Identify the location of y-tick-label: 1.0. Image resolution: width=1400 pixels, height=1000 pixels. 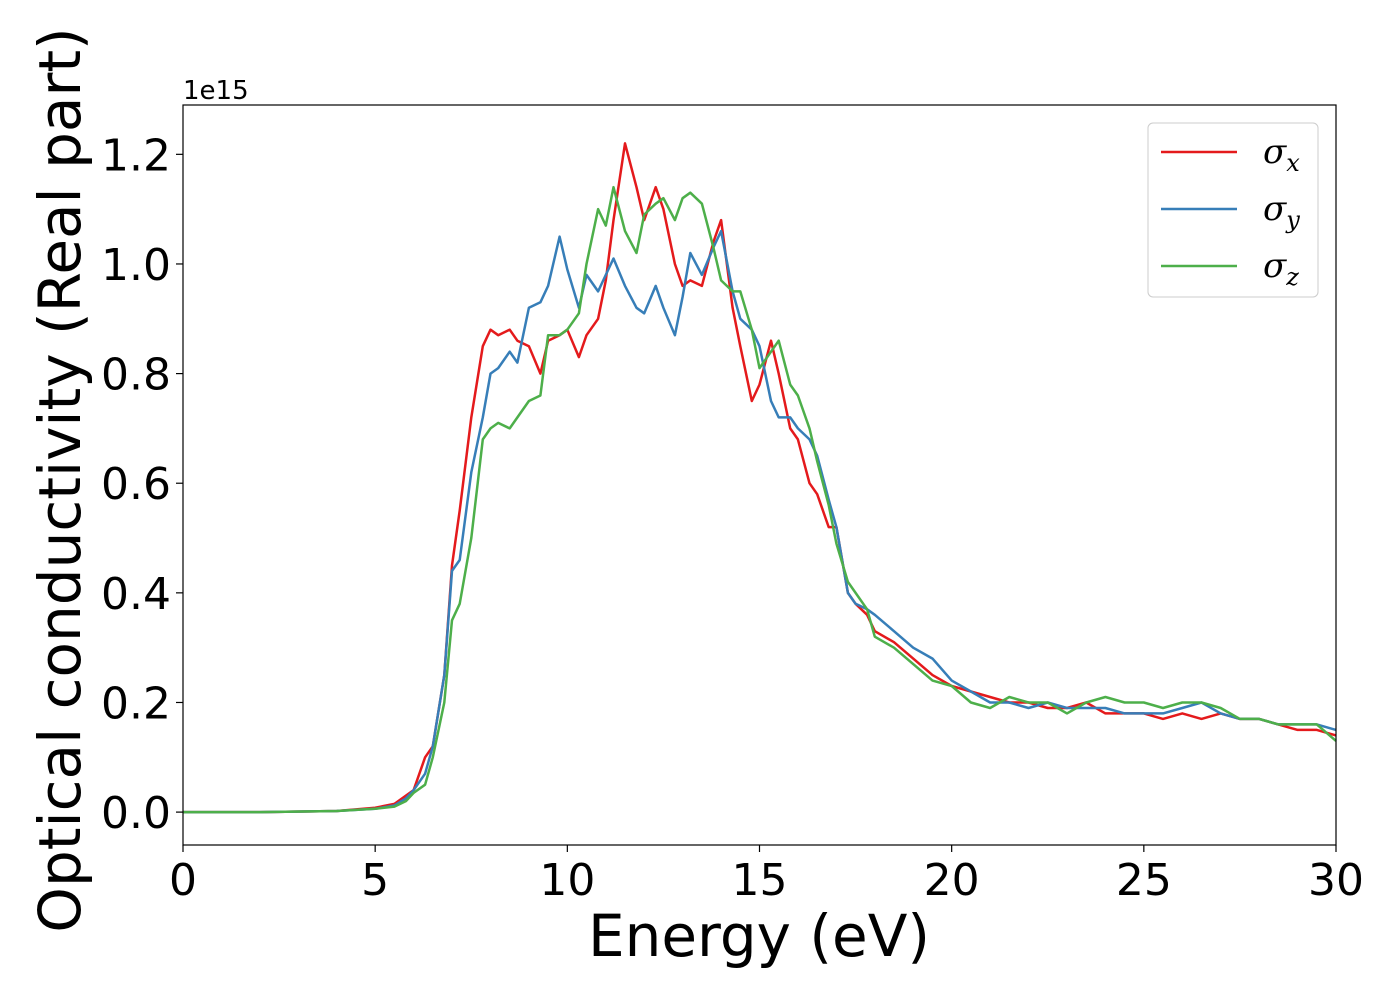
(136, 265).